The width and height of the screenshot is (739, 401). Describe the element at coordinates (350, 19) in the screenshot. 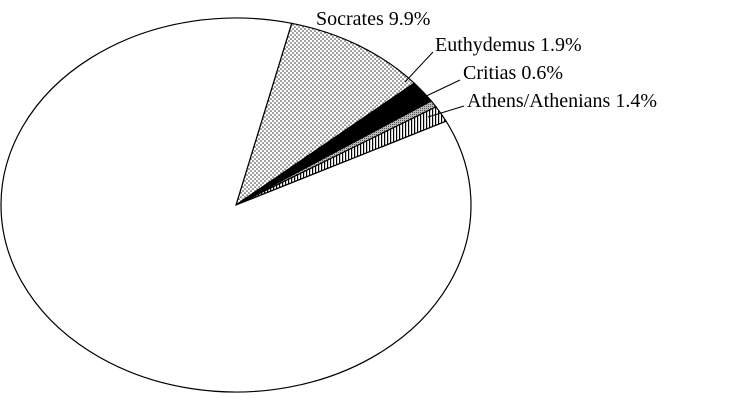

I see `slice-name: Socrates` at that location.